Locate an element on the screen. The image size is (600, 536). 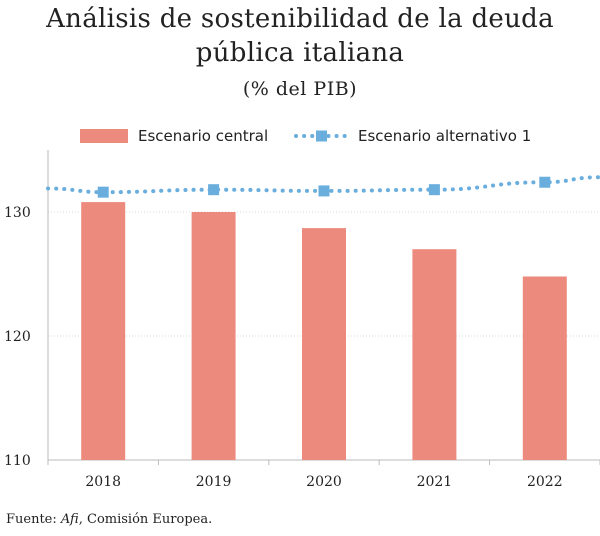
point-2018 is located at coordinates (103, 192).